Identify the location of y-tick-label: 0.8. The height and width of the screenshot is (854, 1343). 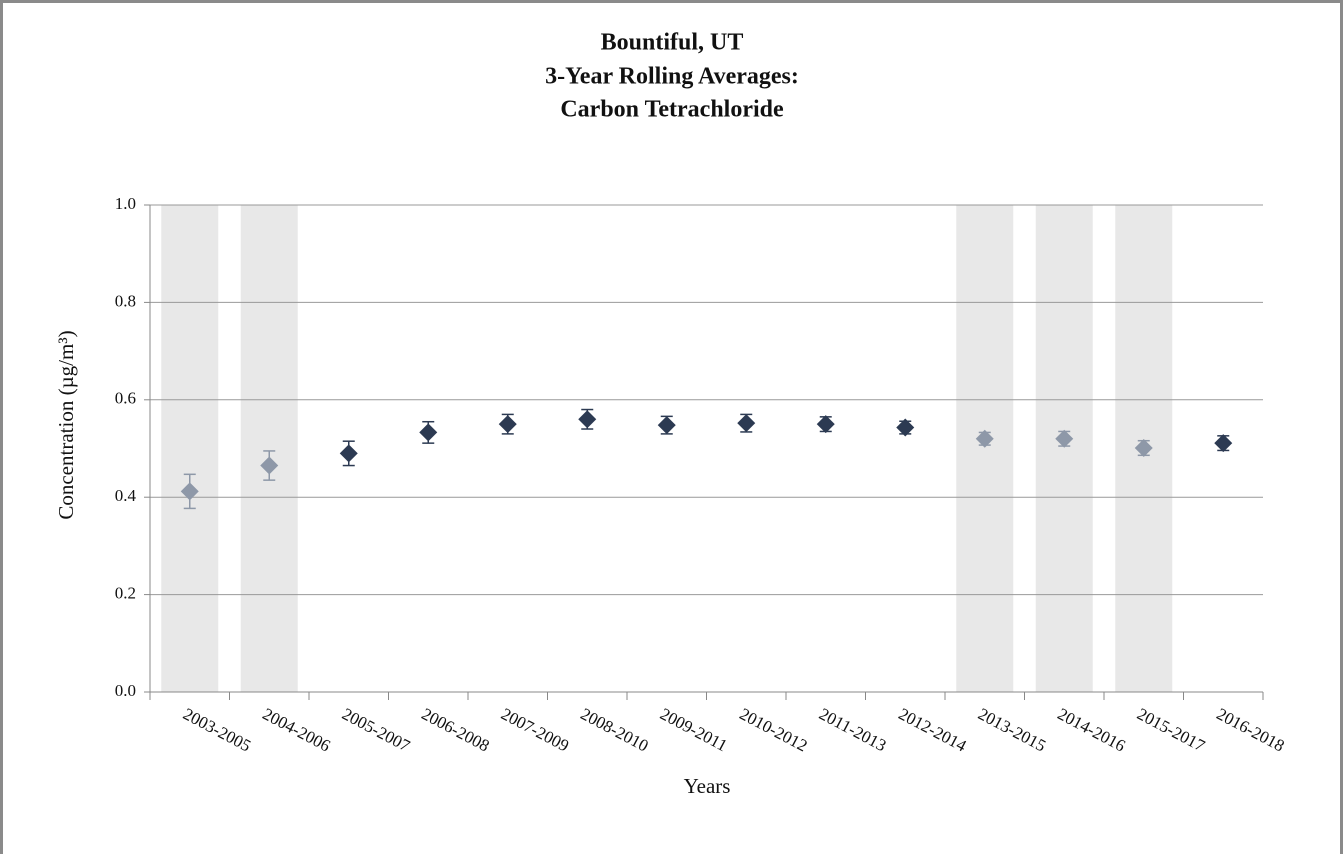
(125, 300).